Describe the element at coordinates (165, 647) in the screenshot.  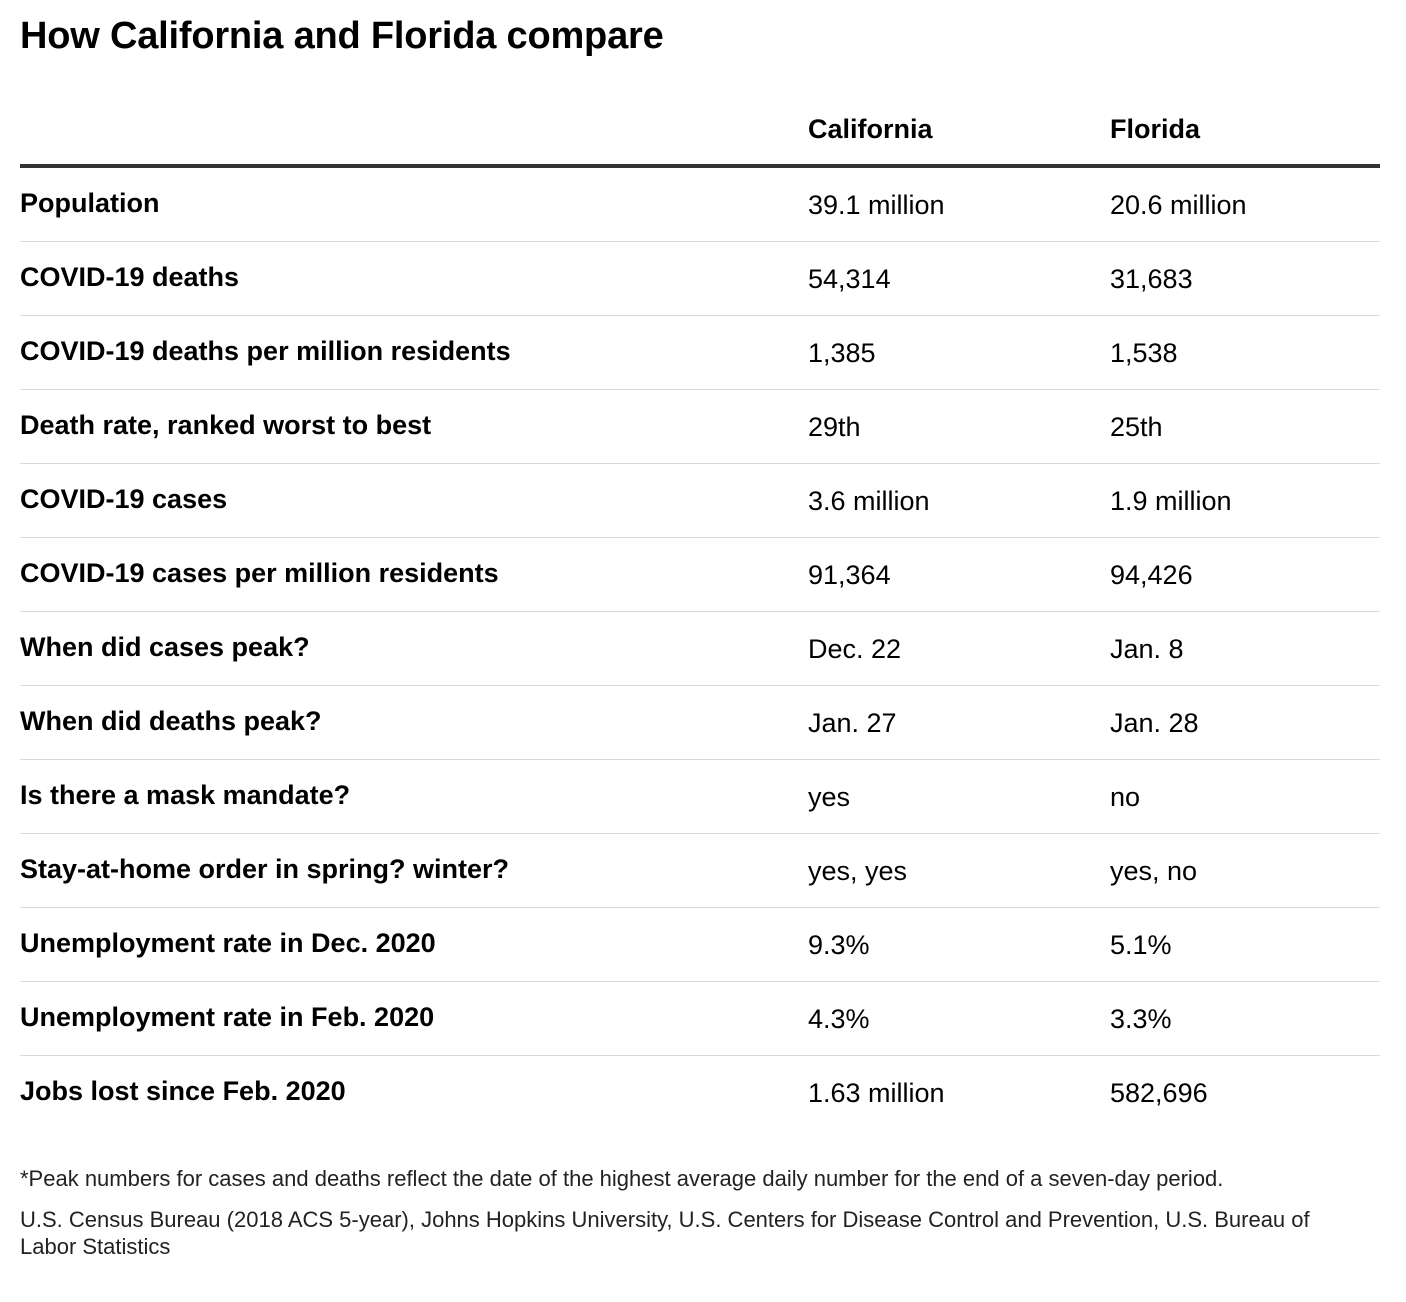
I see `row-label: When did cases peak?` at that location.